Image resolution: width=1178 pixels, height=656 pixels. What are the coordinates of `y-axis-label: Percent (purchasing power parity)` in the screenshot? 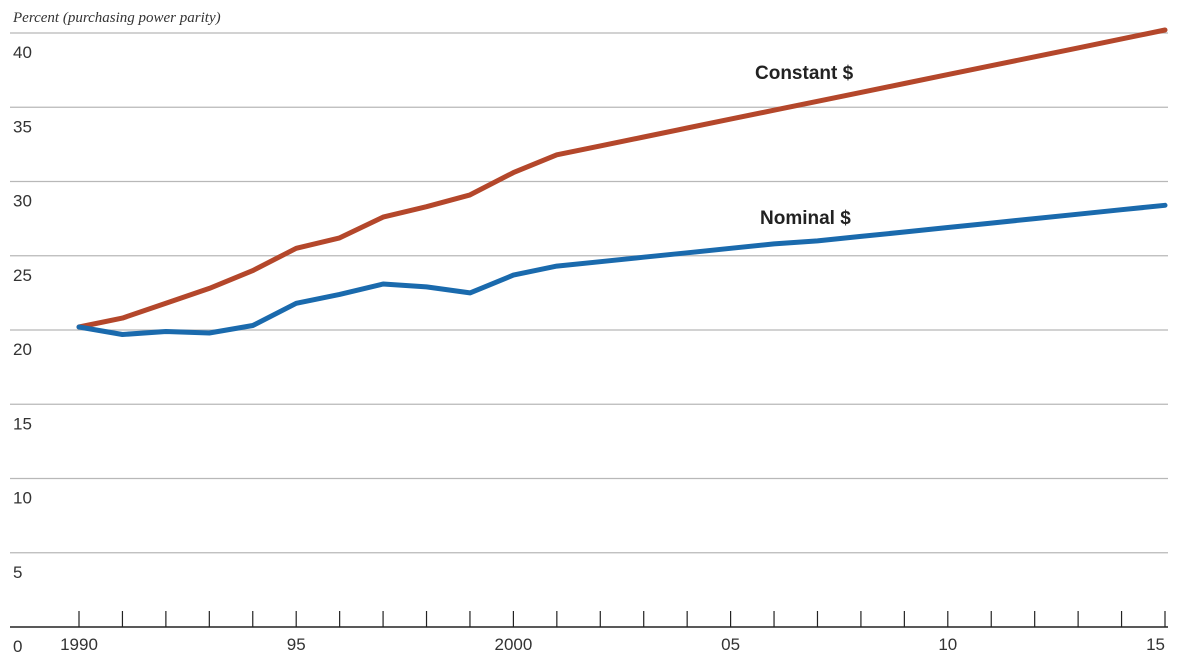 It's located at (116, 18).